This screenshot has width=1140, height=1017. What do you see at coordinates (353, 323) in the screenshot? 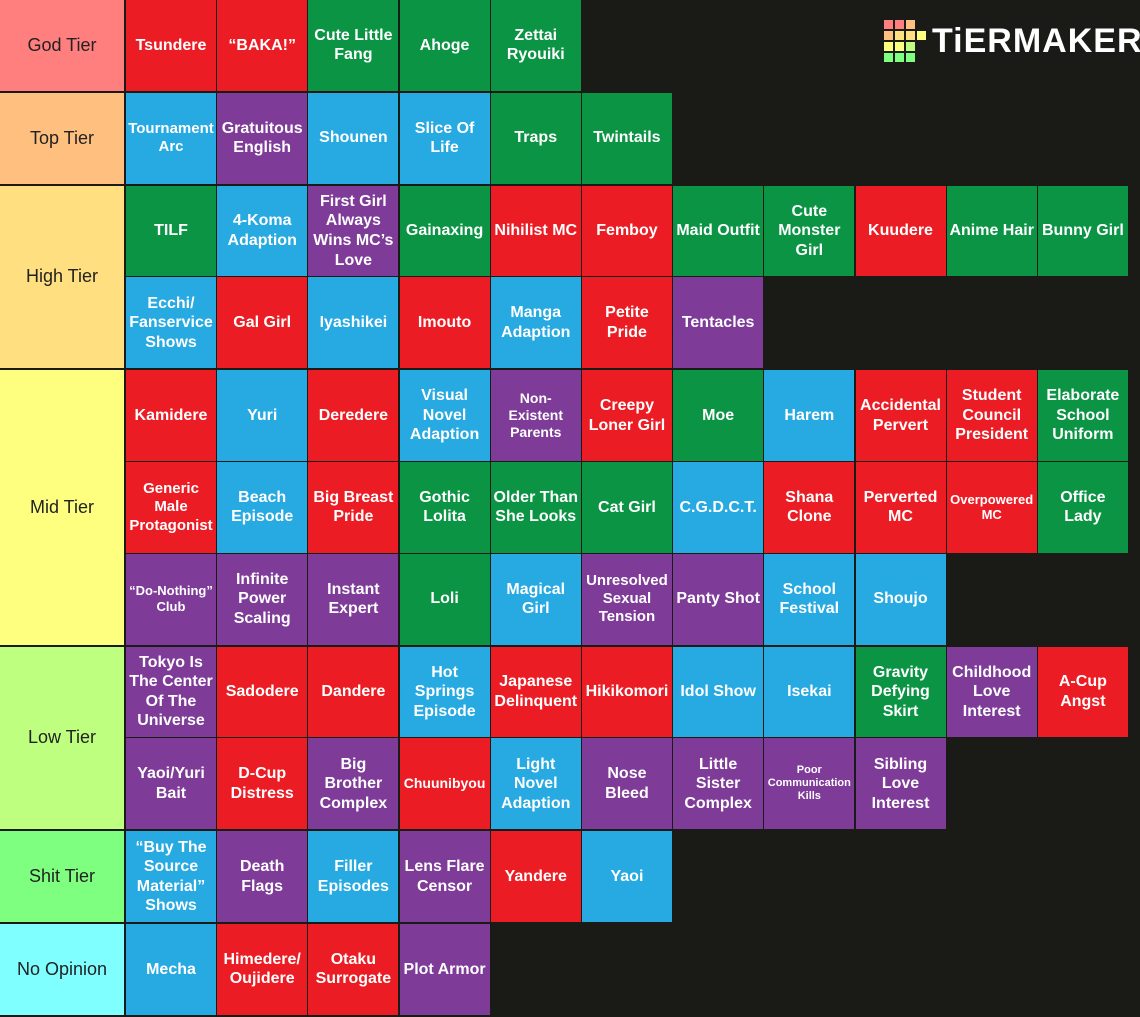
I see `tier-item: Iyashikei` at bounding box center [353, 323].